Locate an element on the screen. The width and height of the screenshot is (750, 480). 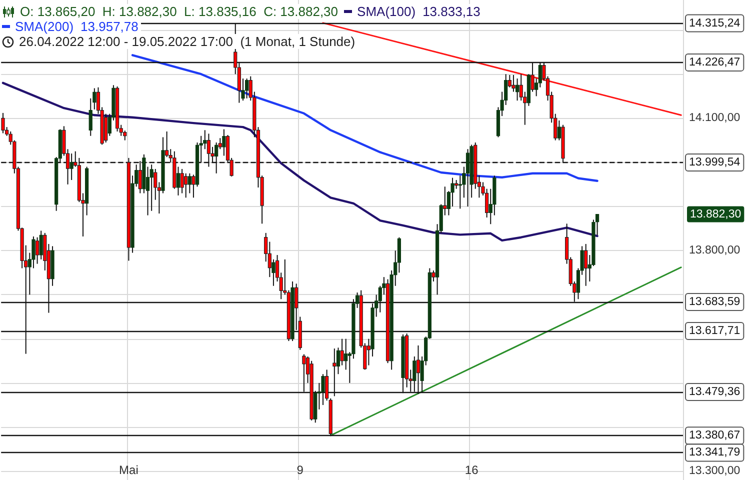
ref-line-label: 13.341,79 is located at coordinates (714, 452).